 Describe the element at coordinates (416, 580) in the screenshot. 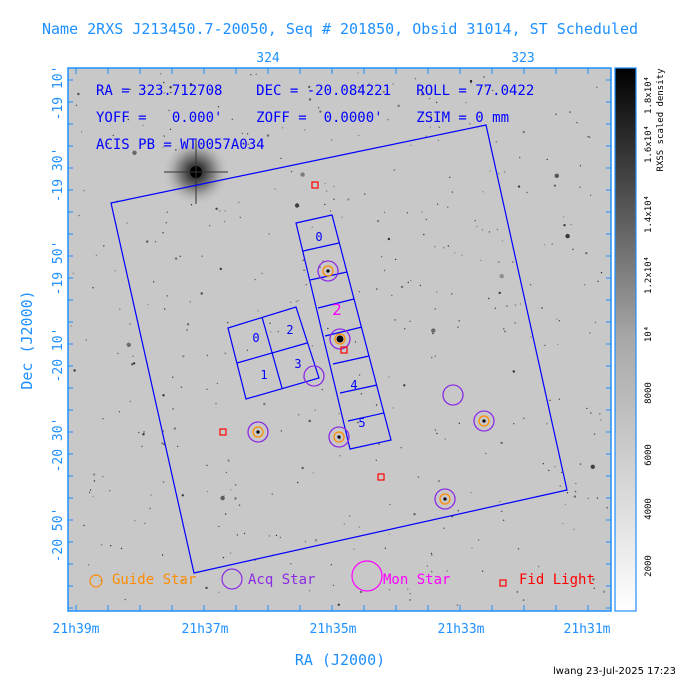

I see `legend-mon-label: Mon Star` at that location.